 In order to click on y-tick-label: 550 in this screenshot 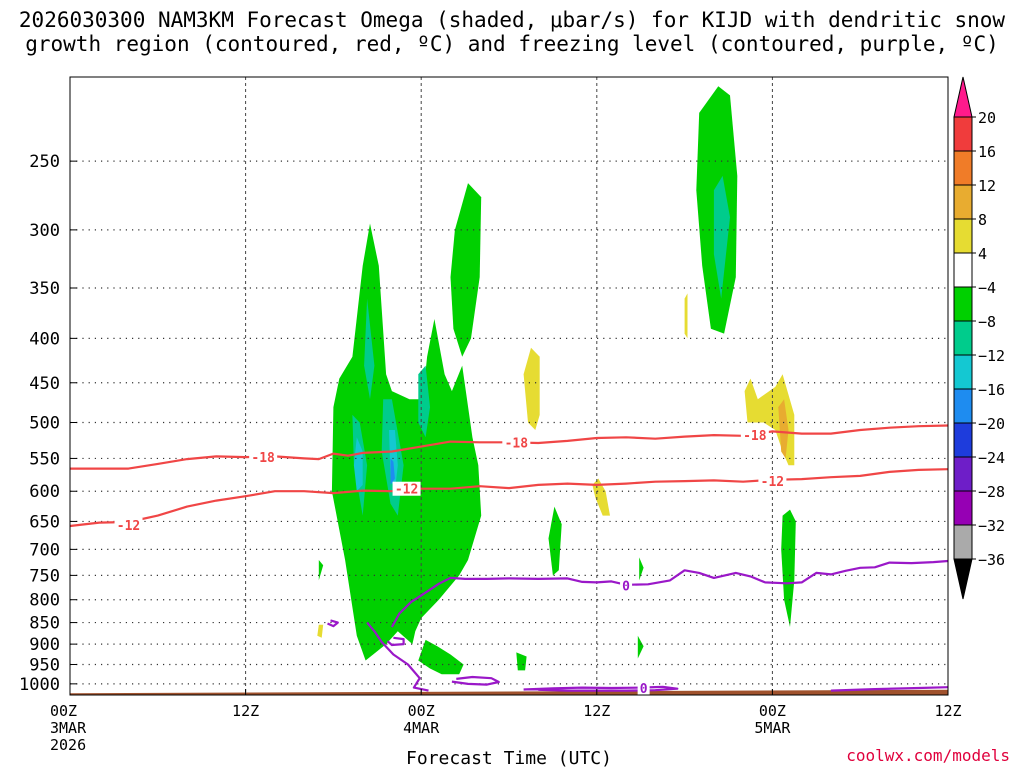, I will do `click(44, 459)`.